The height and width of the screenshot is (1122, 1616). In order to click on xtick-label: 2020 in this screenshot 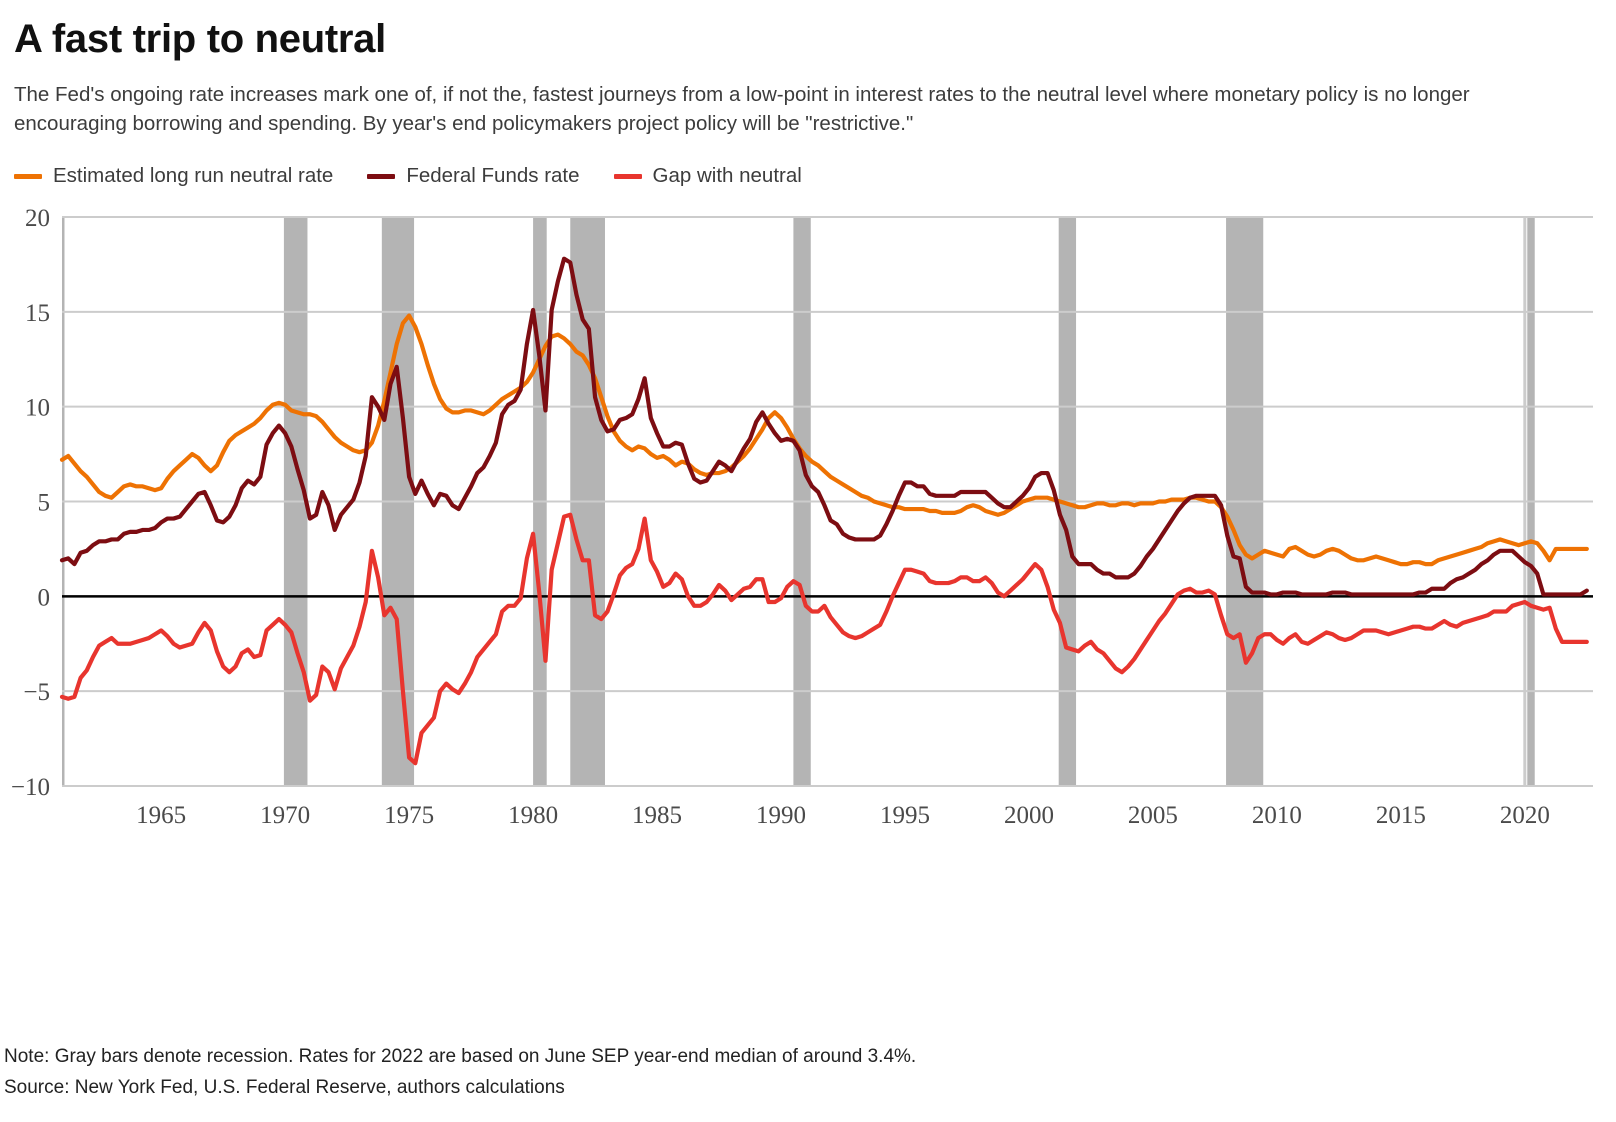, I will do `click(1525, 815)`.